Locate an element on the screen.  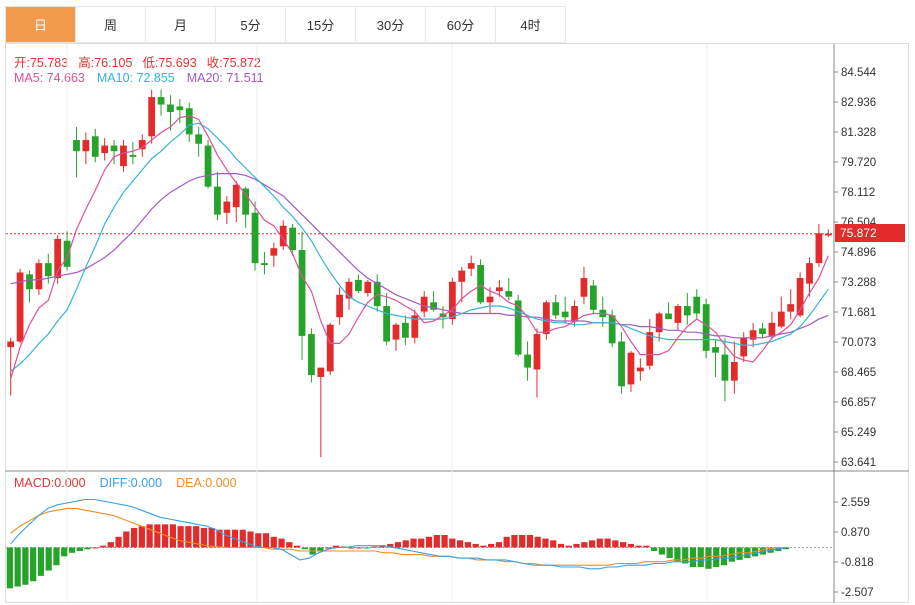
macd-legend-dea: DEA:0.000 is located at coordinates (206, 483).